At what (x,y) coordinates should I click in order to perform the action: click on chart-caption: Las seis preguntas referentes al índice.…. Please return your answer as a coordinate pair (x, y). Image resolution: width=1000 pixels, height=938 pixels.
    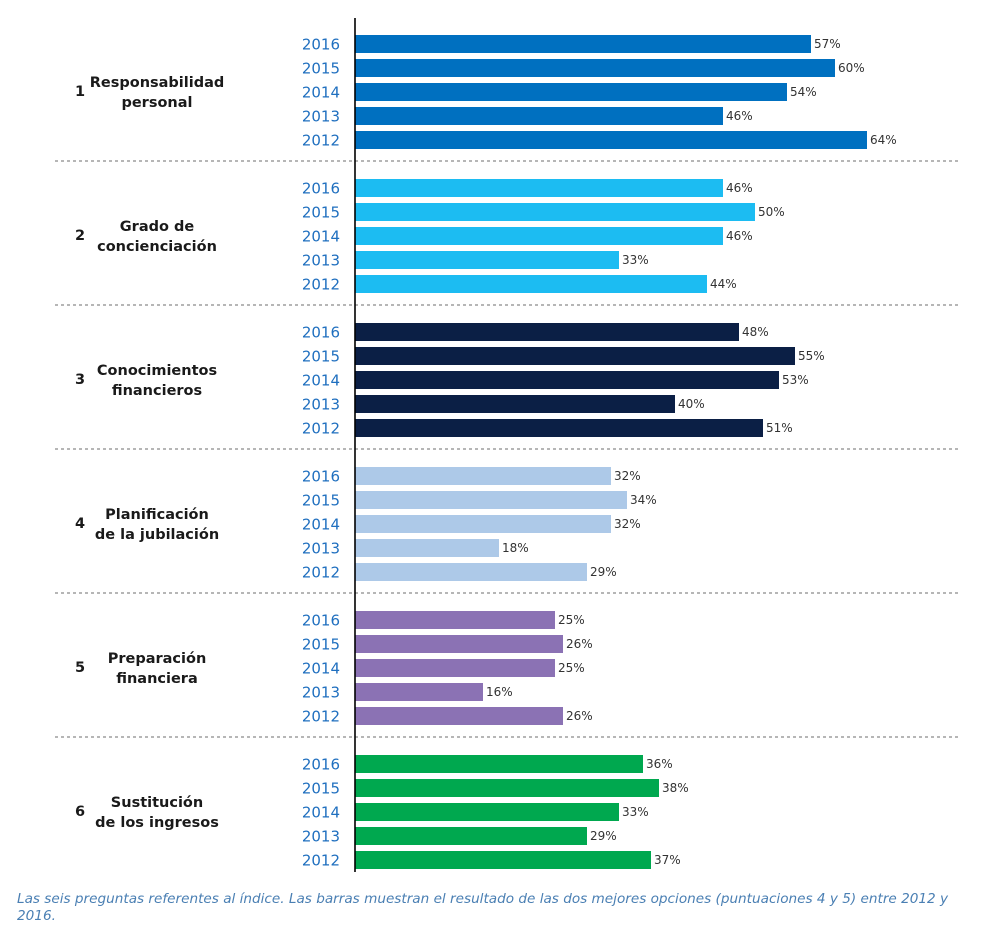
    Looking at the image, I should click on (483, 907).